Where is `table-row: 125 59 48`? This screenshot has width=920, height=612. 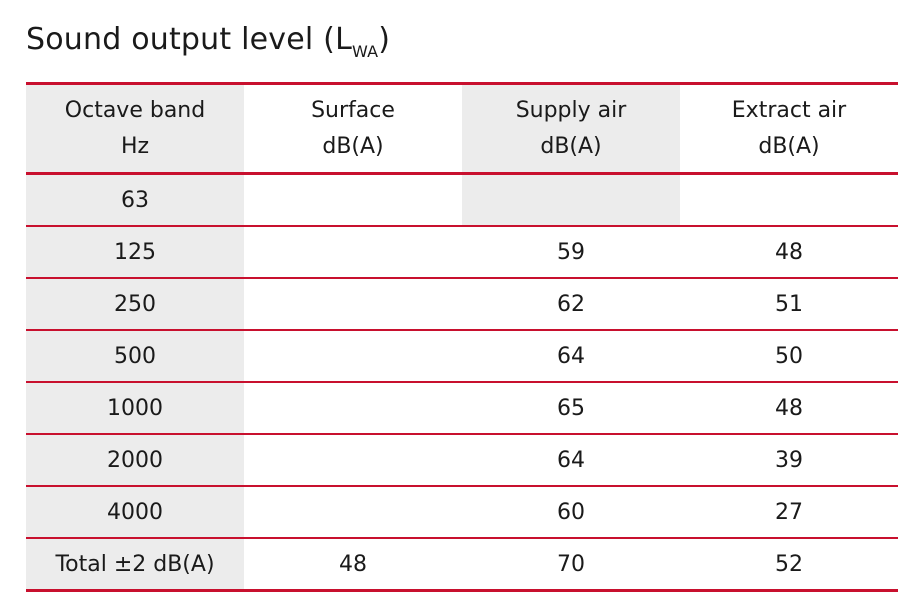
table-row: 125 59 48 is located at coordinates (462, 252).